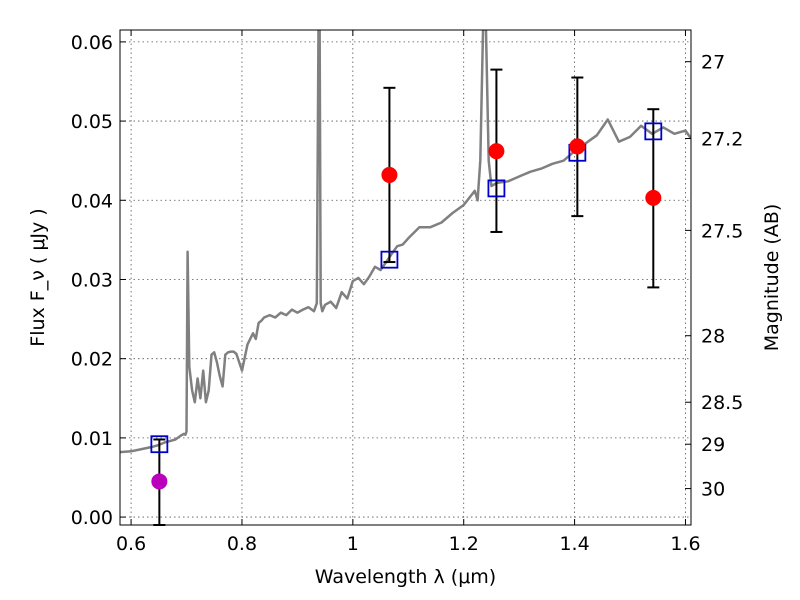  I want to click on x-tick-label: 0.8, so click(242, 544).